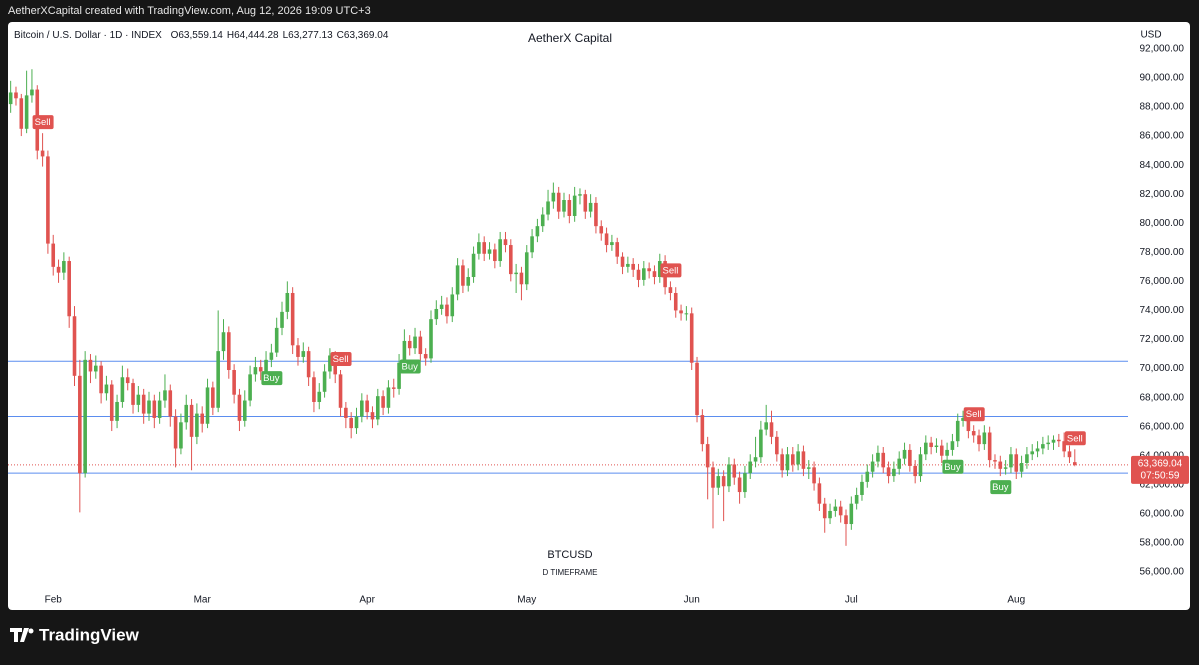 Image resolution: width=1199 pixels, height=665 pixels. What do you see at coordinates (230, 35) in the screenshot?
I see `ohlc-key: H` at bounding box center [230, 35].